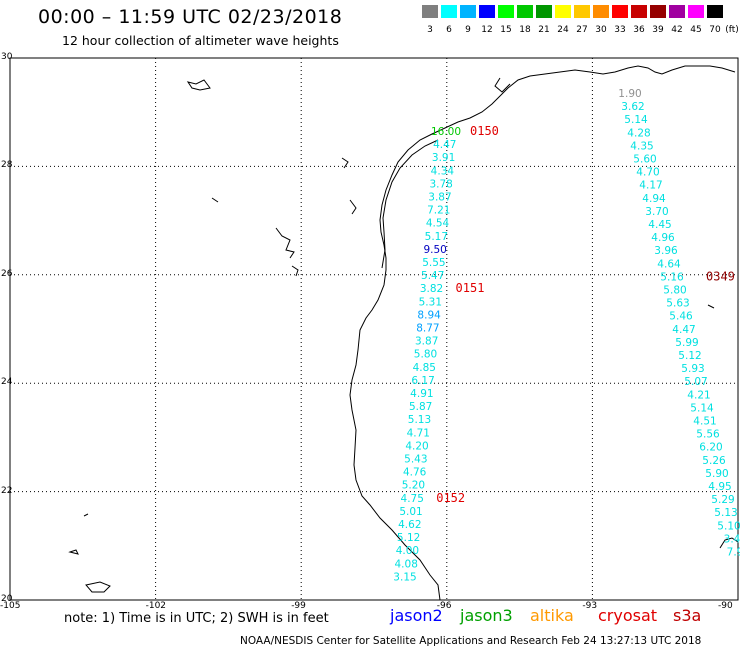  Describe the element at coordinates (708, 435) in the screenshot. I see `wave-height-value: 5.56` at that location.